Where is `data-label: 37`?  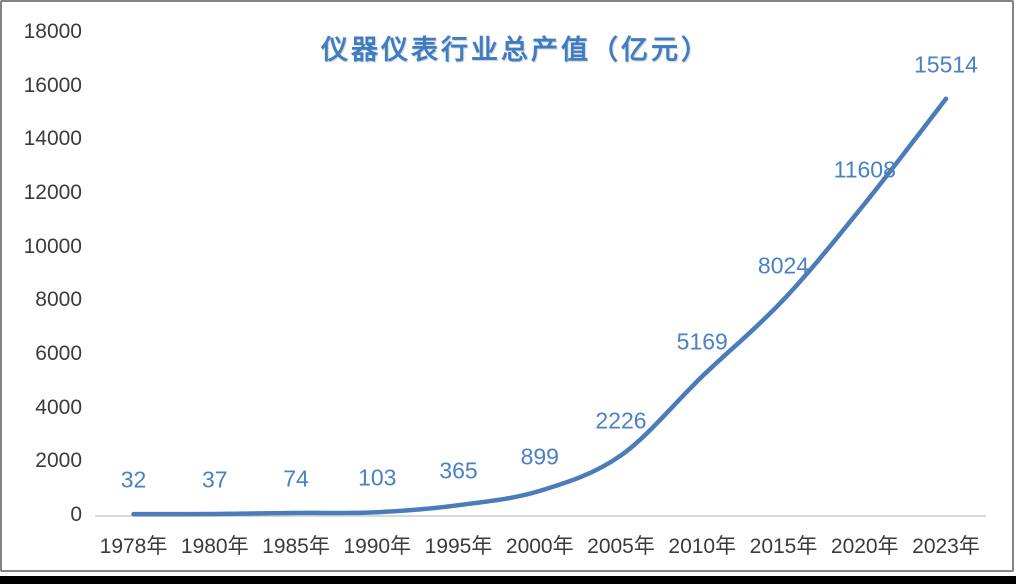
data-label: 37 is located at coordinates (214, 479).